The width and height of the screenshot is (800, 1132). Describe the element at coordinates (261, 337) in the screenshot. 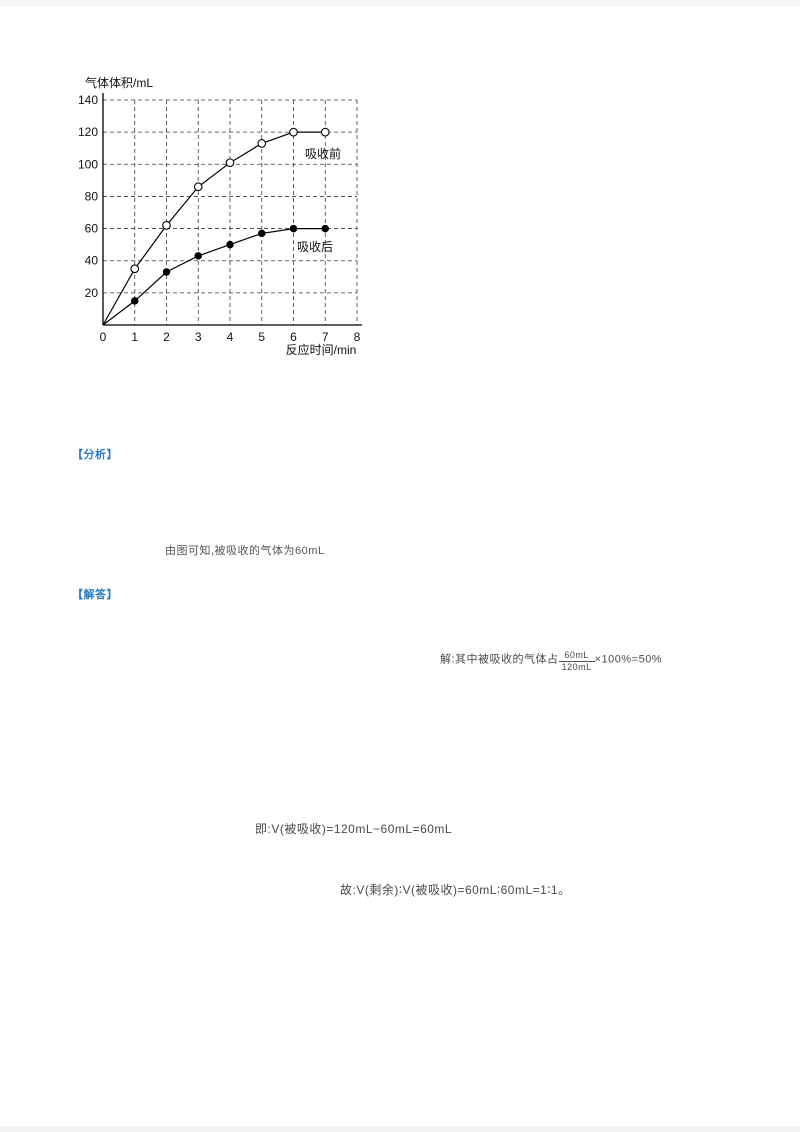

I see `svg-text: 5` at that location.